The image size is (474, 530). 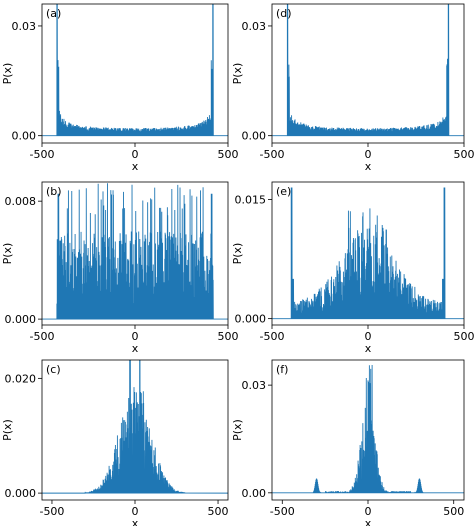 I want to click on series-b, so click(x=135, y=251).